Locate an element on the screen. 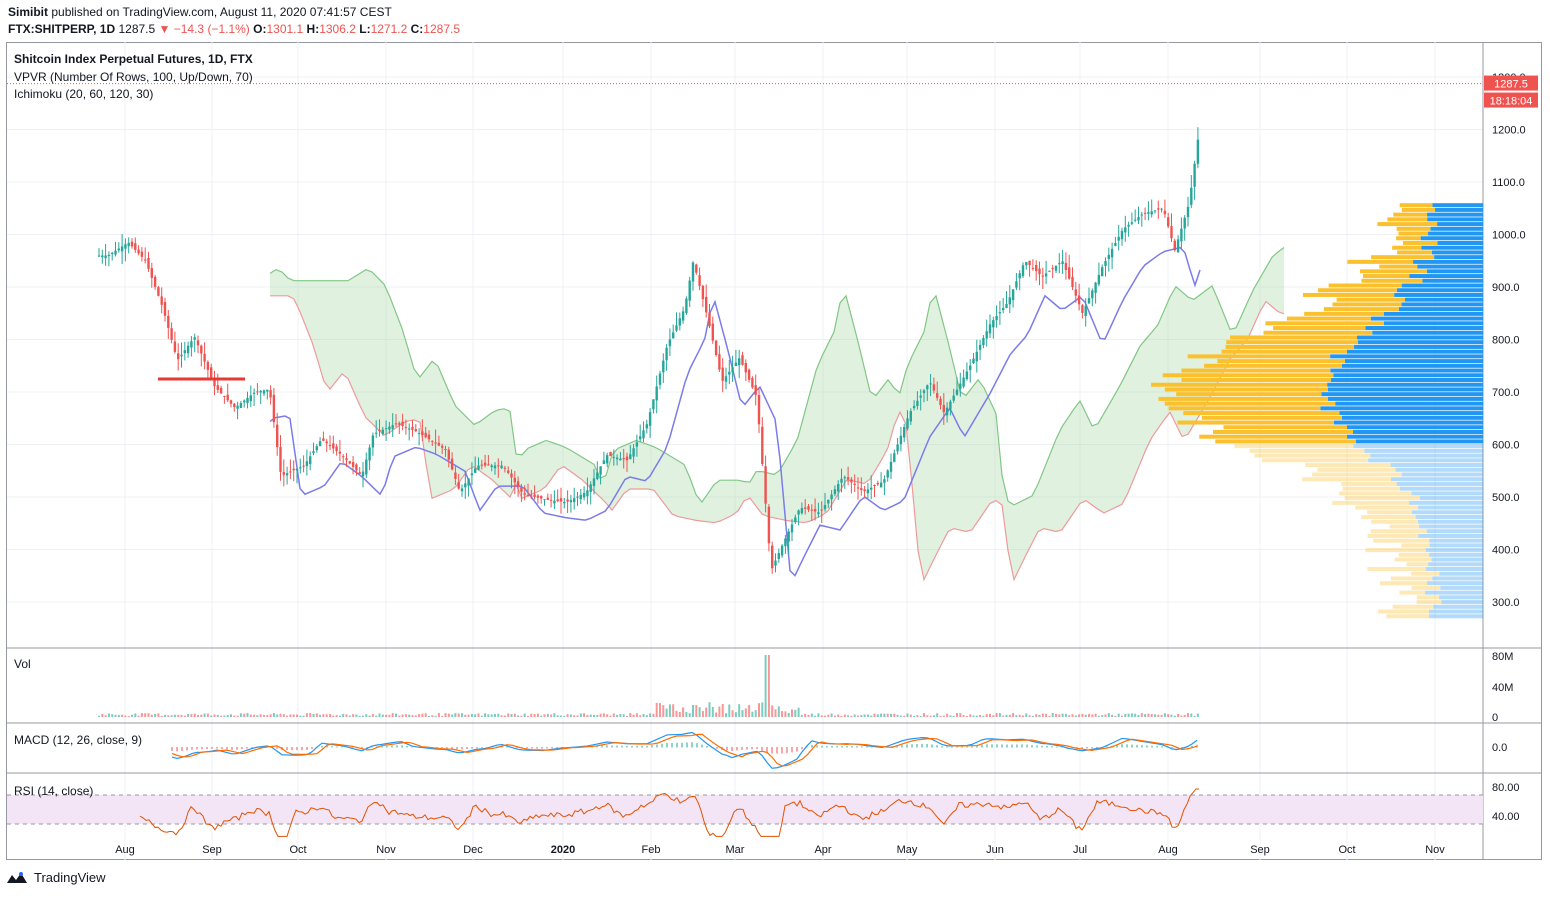 Image resolution: width=1550 pixels, height=898 pixels. symbol: FTX:SHITPERP, 1D is located at coordinates (62, 29).